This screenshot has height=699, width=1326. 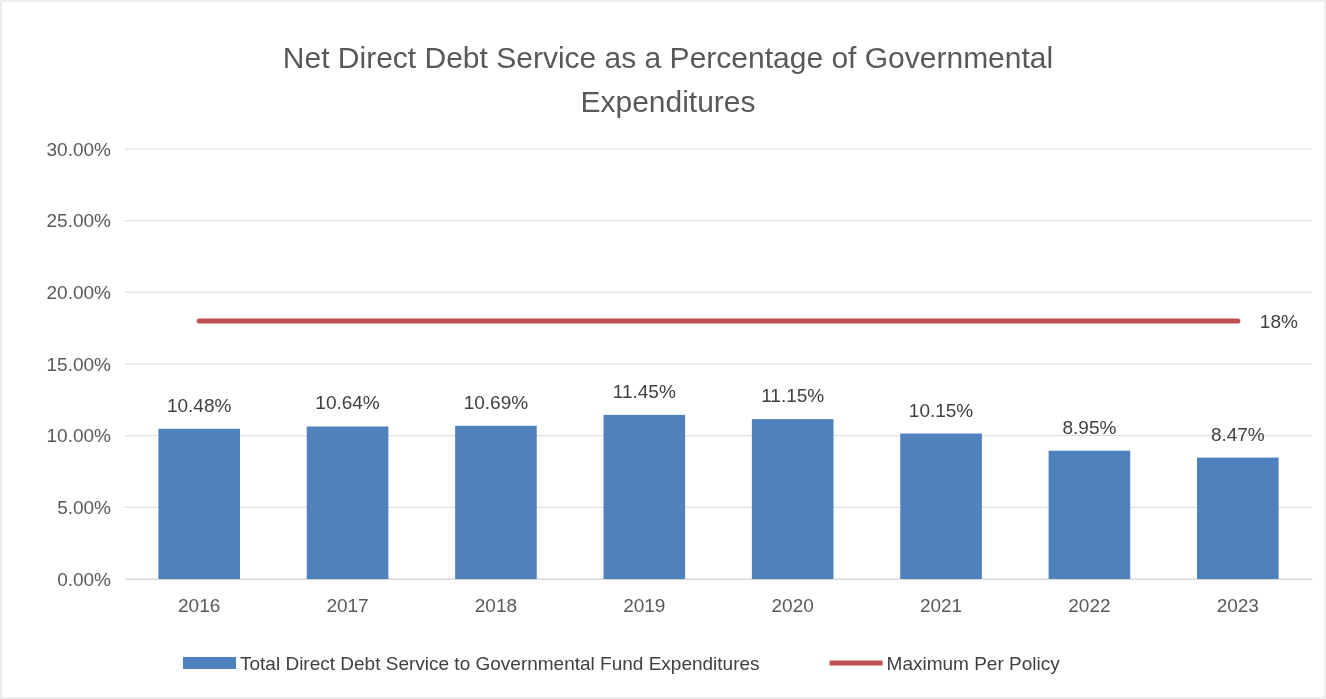 What do you see at coordinates (84, 579) in the screenshot?
I see `y-tick-label: 0.00%` at bounding box center [84, 579].